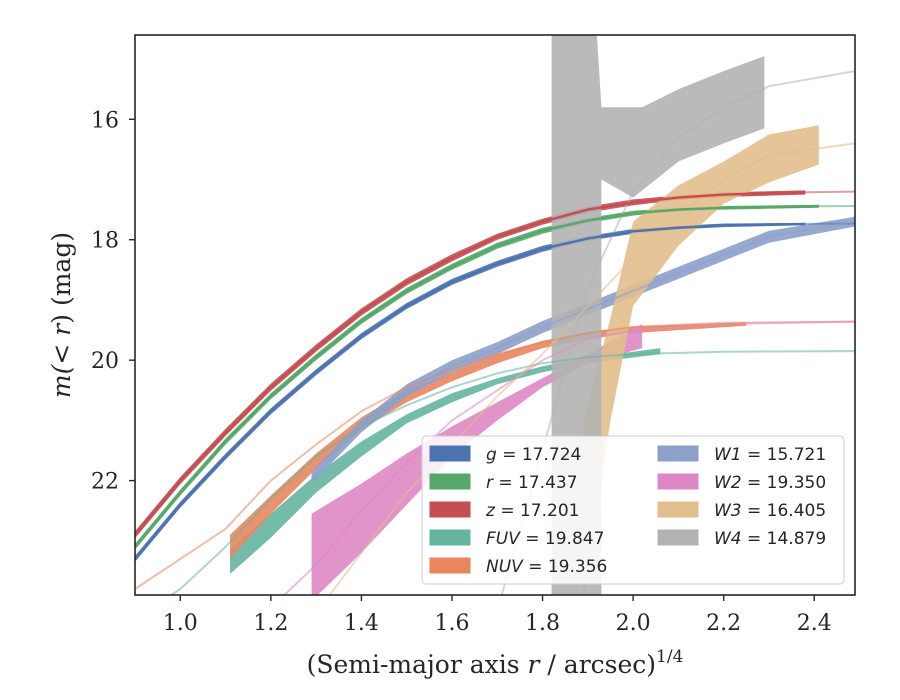 This screenshot has width=900, height=700. What do you see at coordinates (495, 663) in the screenshot?
I see `x-axis-title: (Semi-major axis r / arcsec)1/4` at bounding box center [495, 663].